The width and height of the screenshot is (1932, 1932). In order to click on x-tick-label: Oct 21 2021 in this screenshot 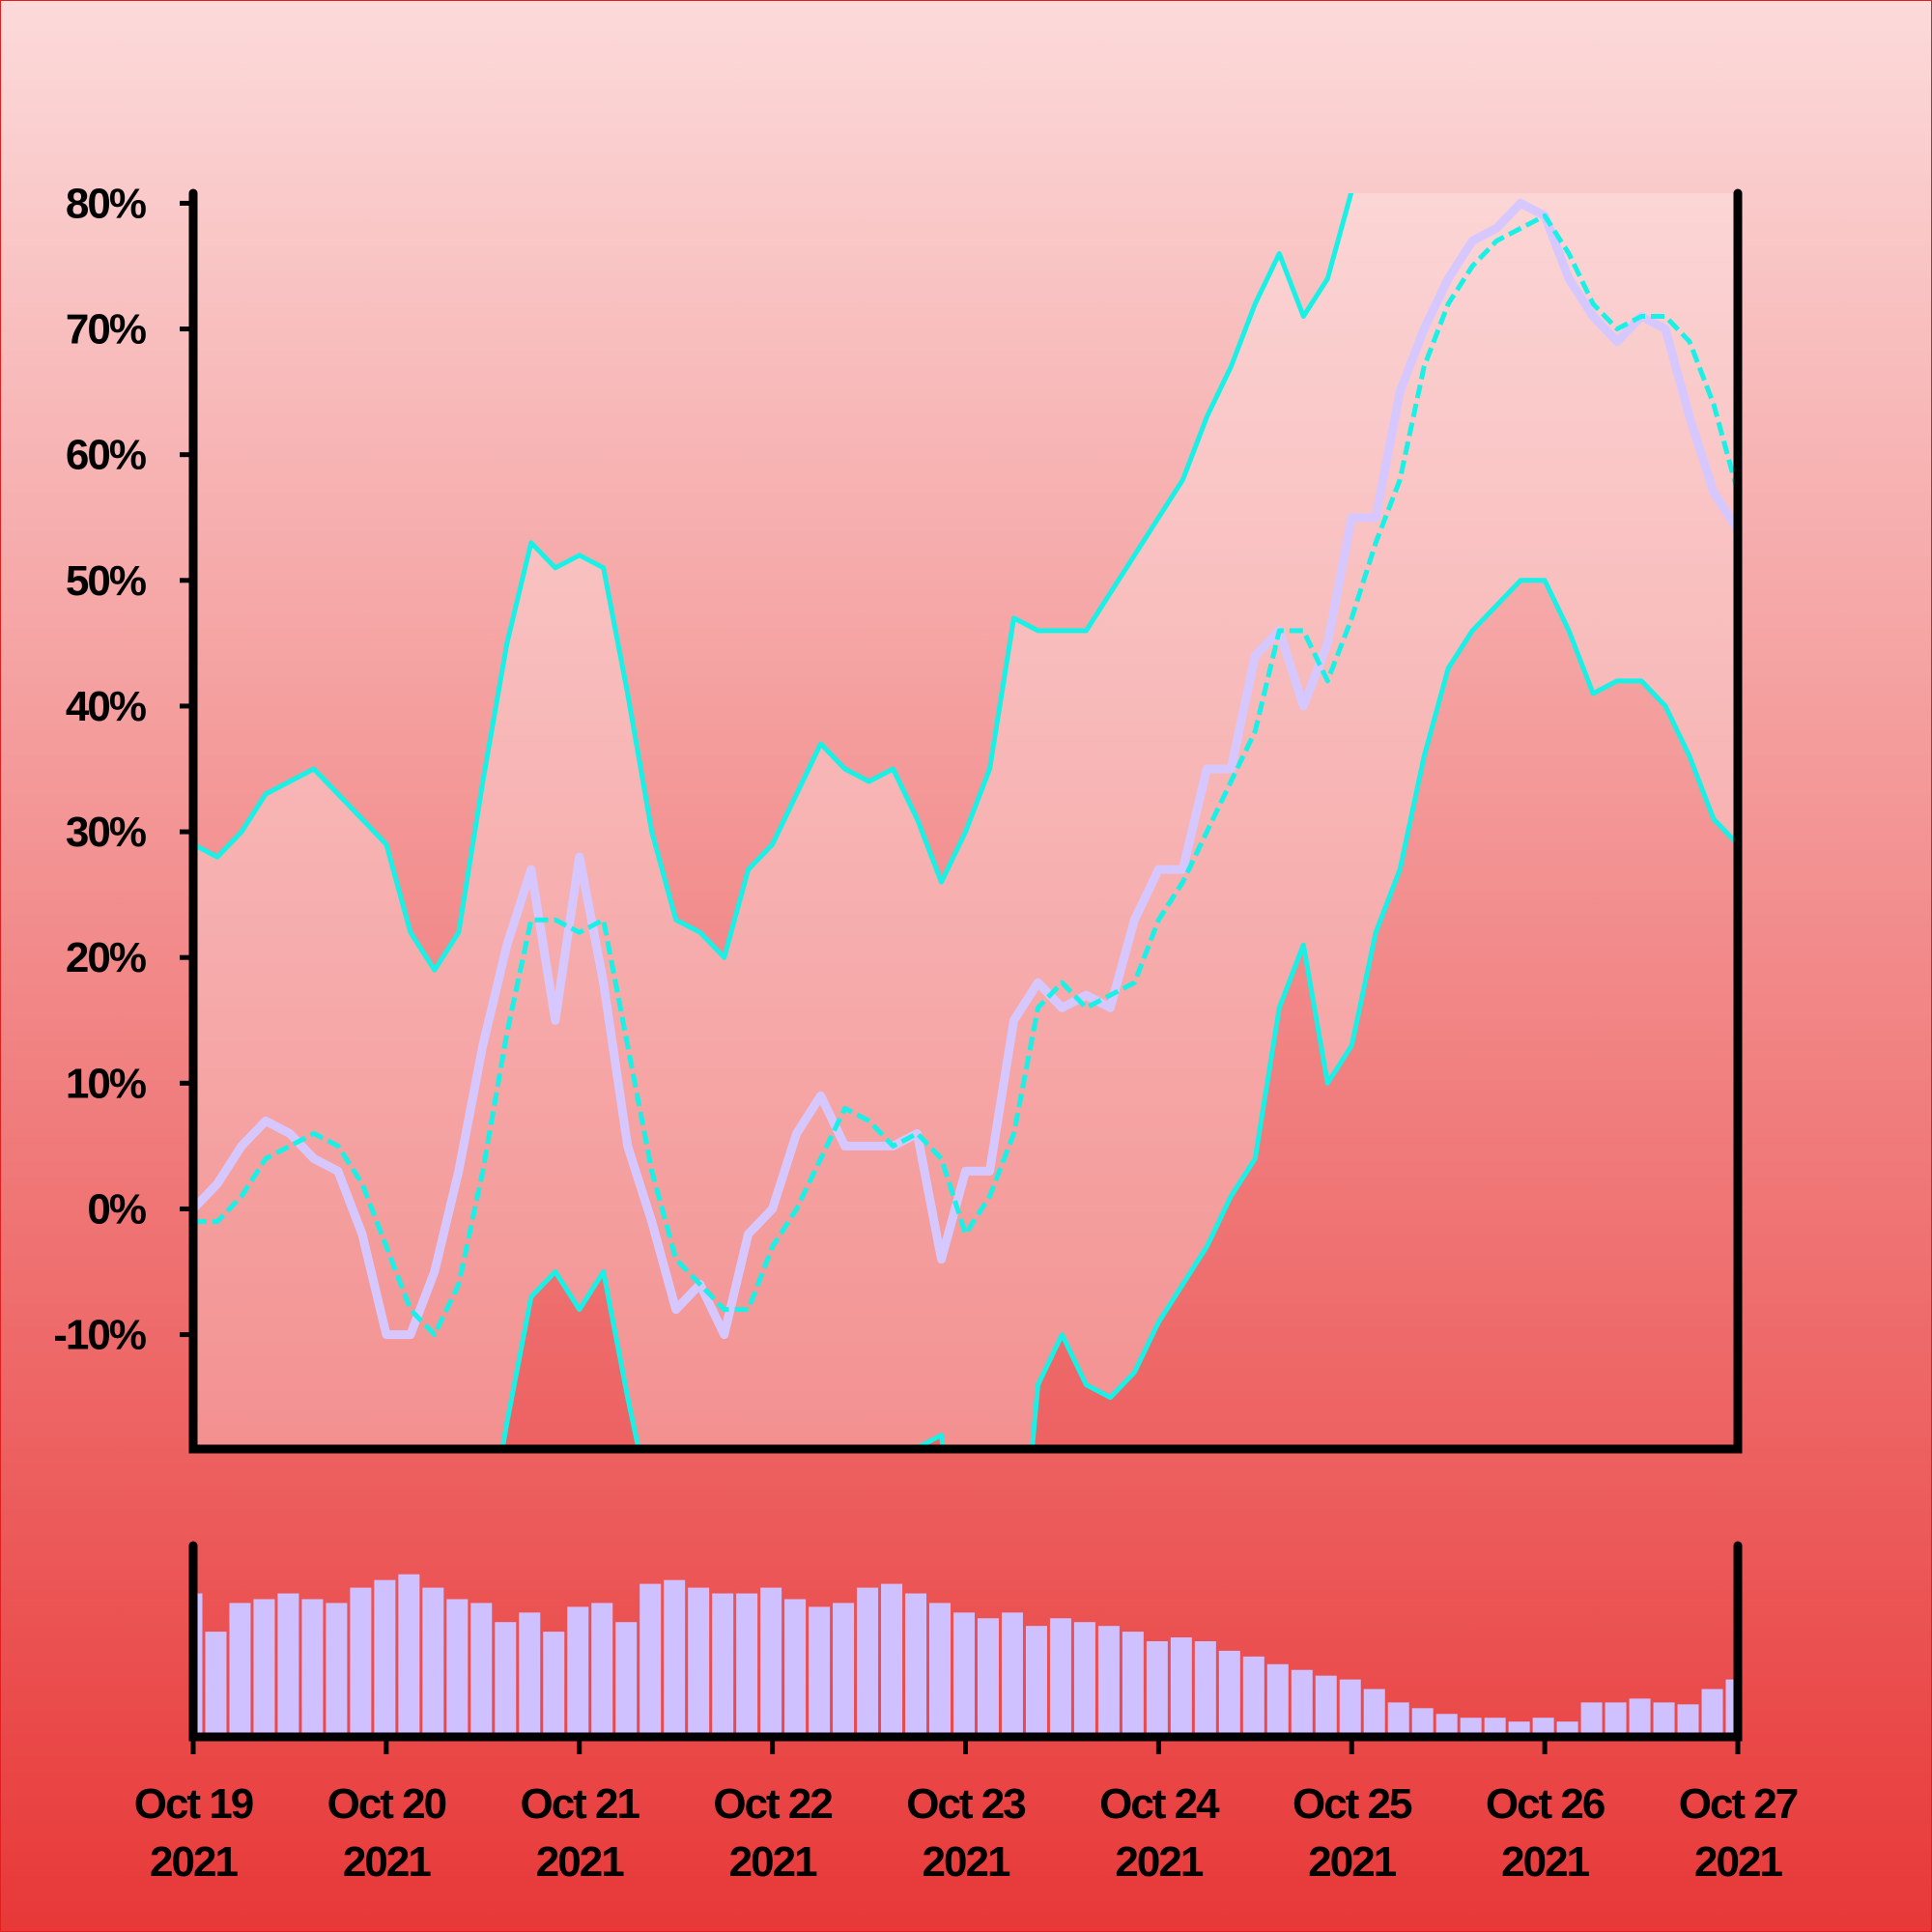, I will do `click(579, 1833)`.